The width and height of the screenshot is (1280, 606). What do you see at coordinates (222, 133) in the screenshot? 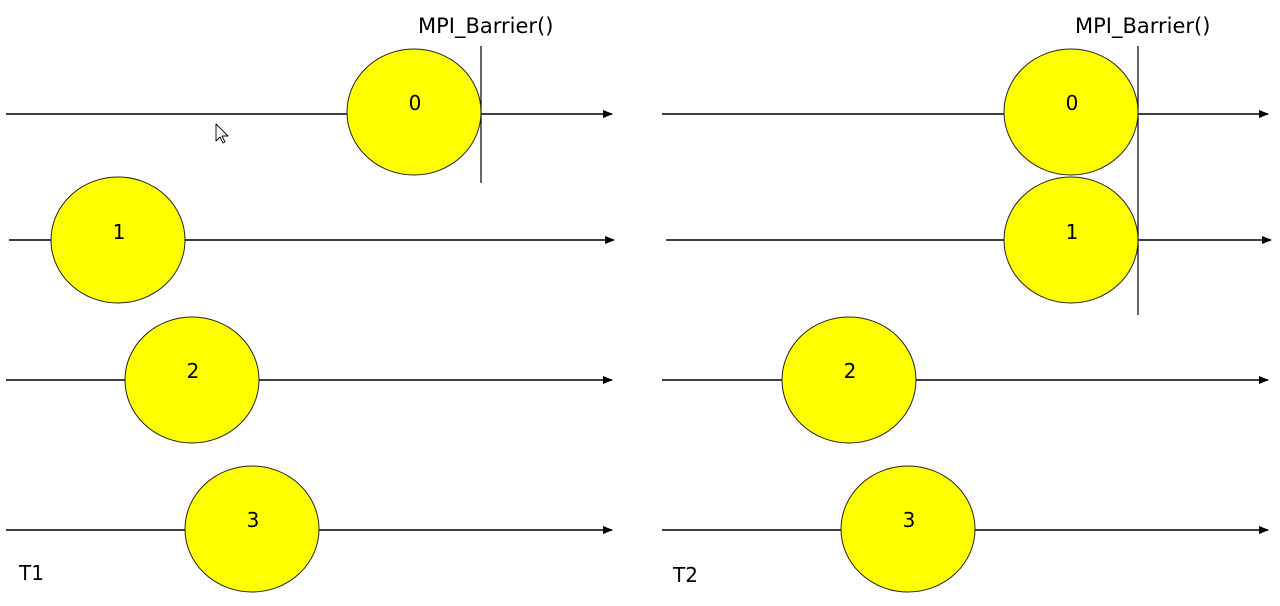
I see `mouse-pointer-icon` at bounding box center [222, 133].